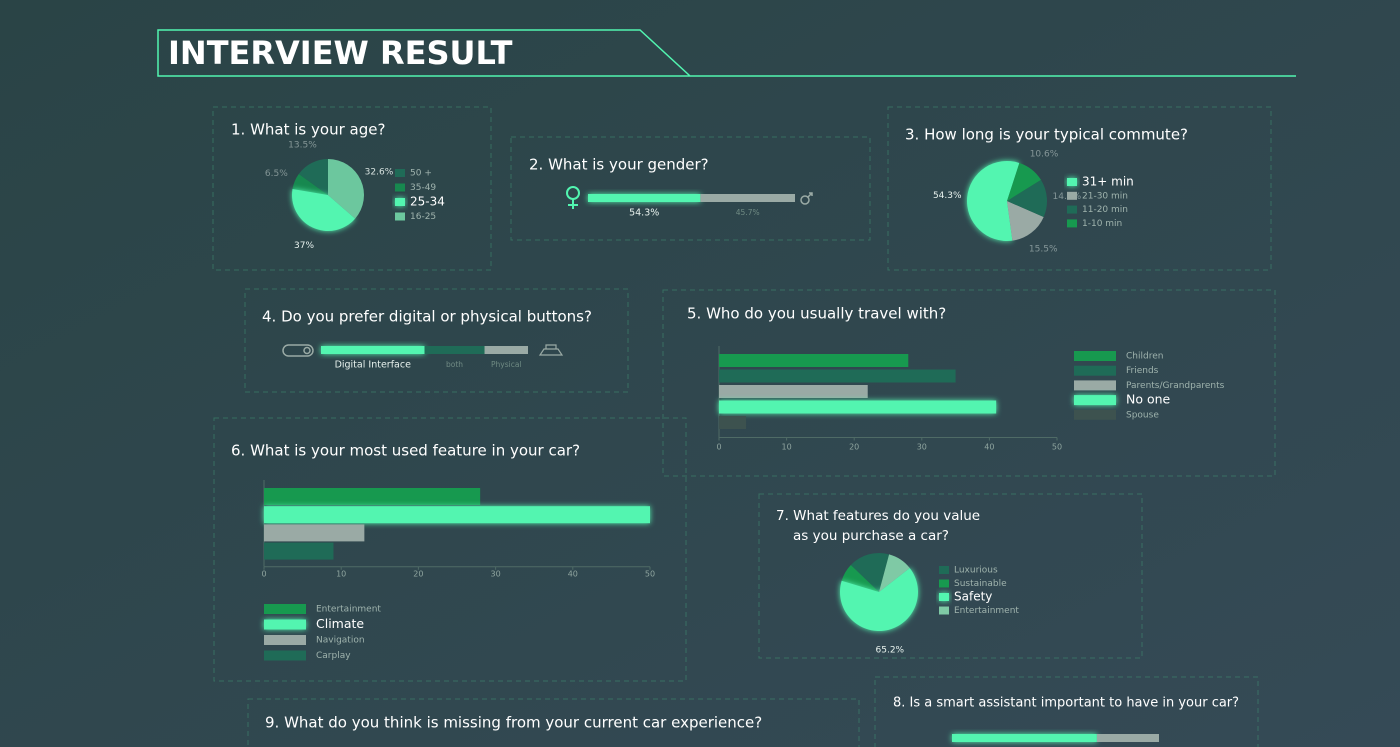  Describe the element at coordinates (423, 217) in the screenshot. I see `legend-label: 16-25` at that location.